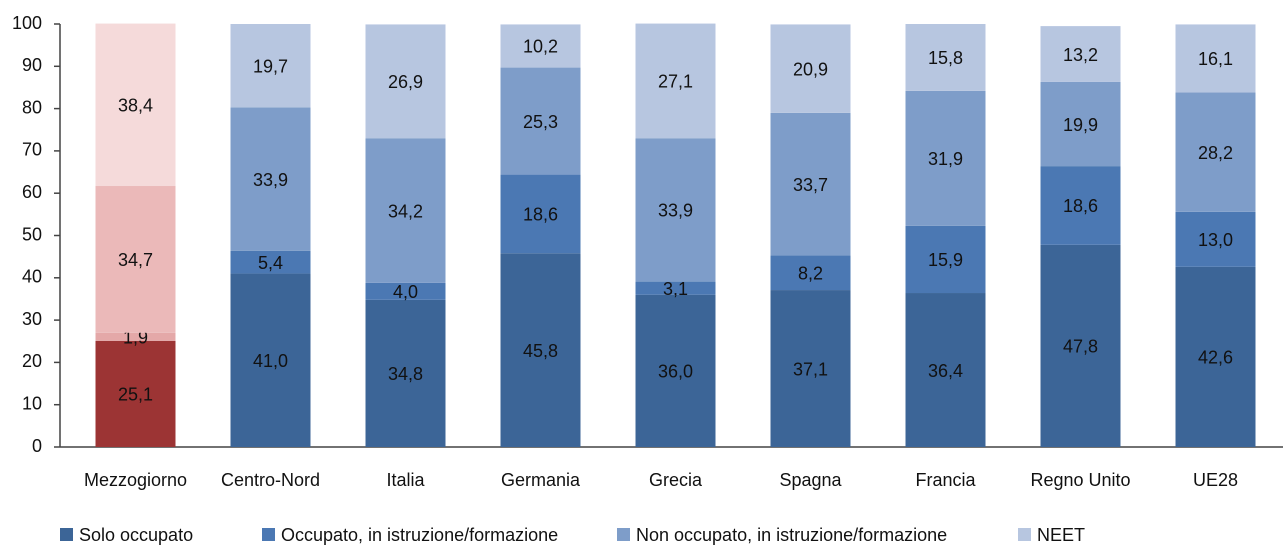 The height and width of the screenshot is (551, 1284). I want to click on value-label: 3,1, so click(675, 289).